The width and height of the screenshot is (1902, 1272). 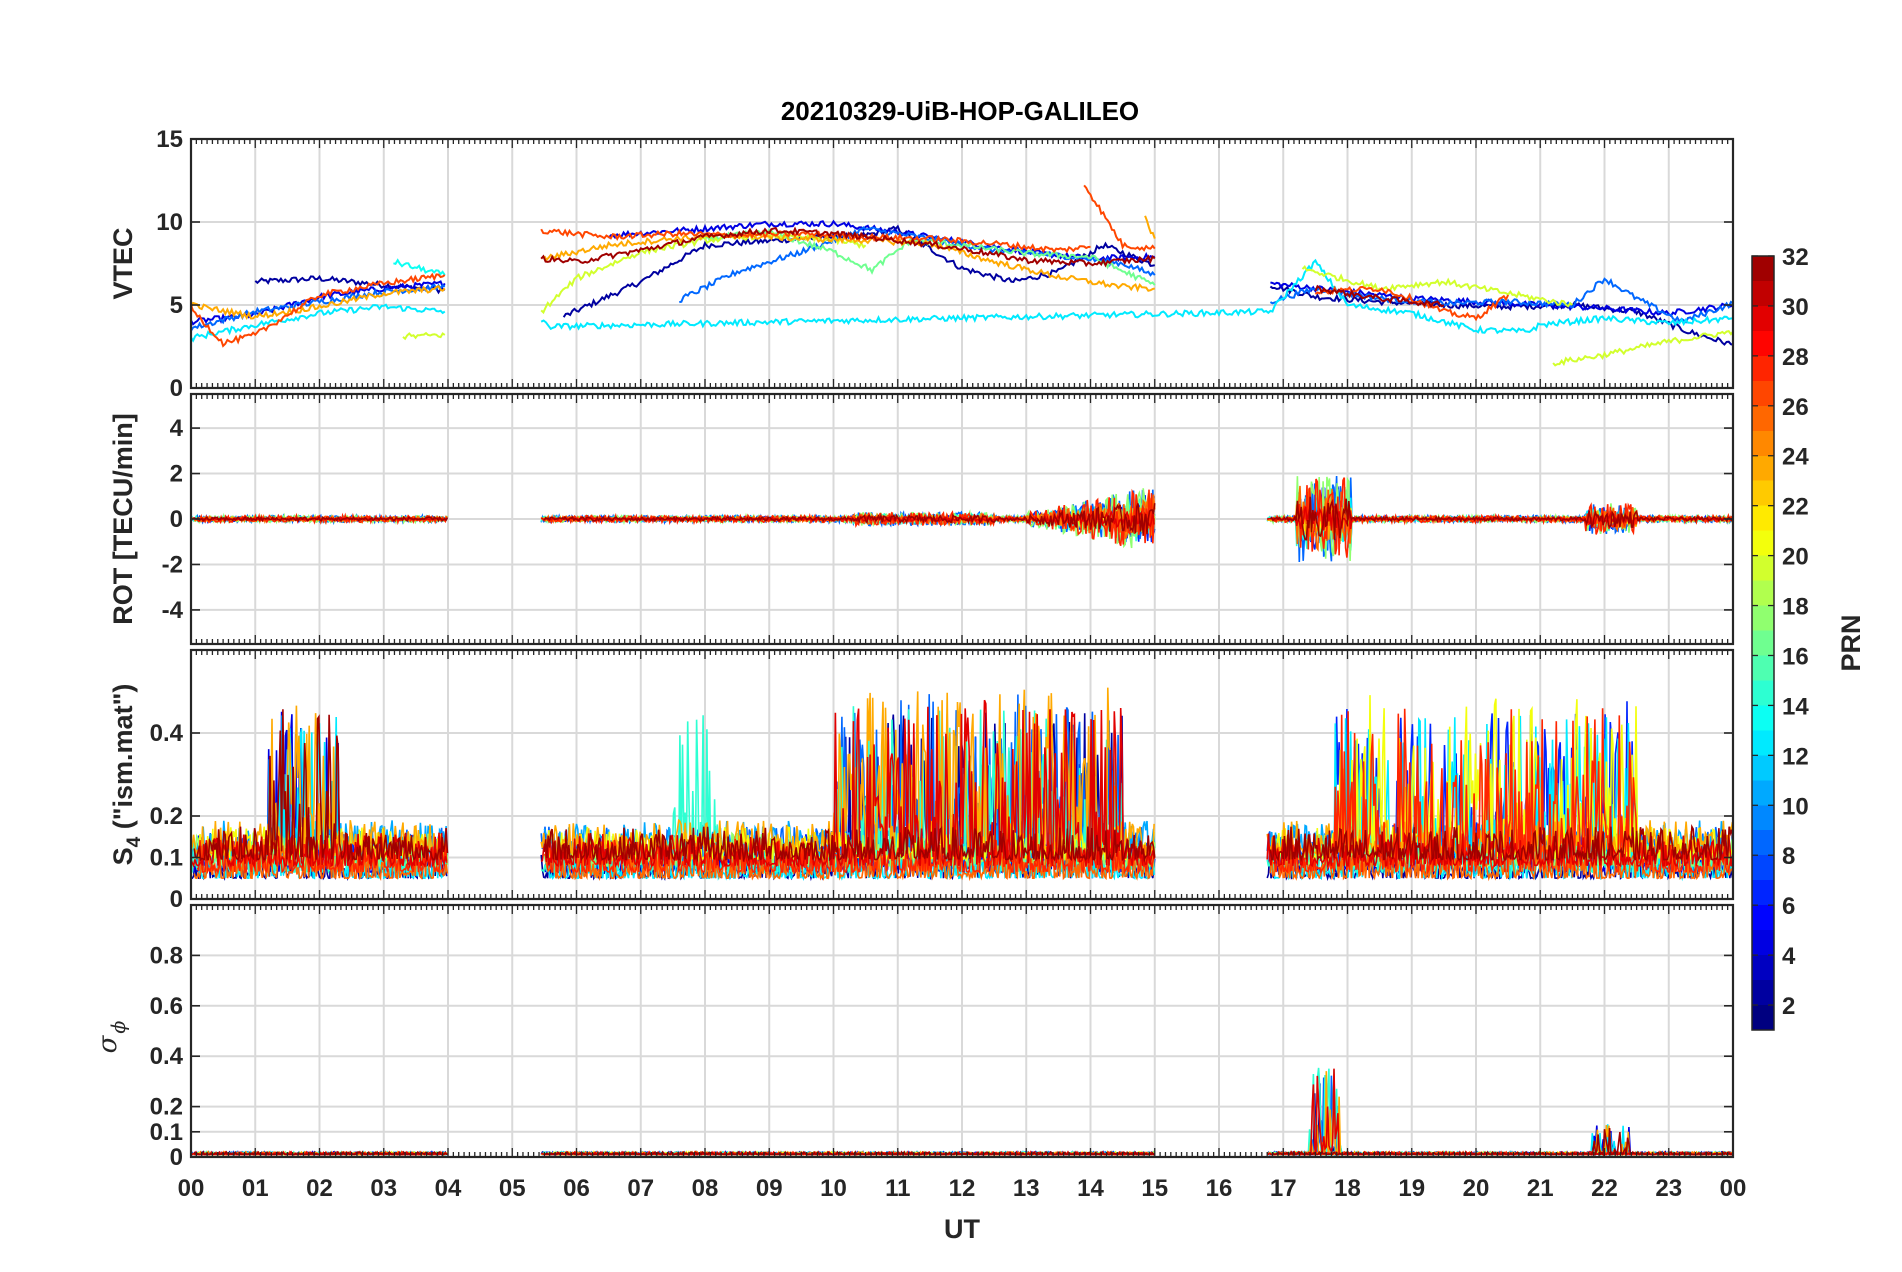 I want to click on x-tick-label: 06, so click(x=576, y=1188).